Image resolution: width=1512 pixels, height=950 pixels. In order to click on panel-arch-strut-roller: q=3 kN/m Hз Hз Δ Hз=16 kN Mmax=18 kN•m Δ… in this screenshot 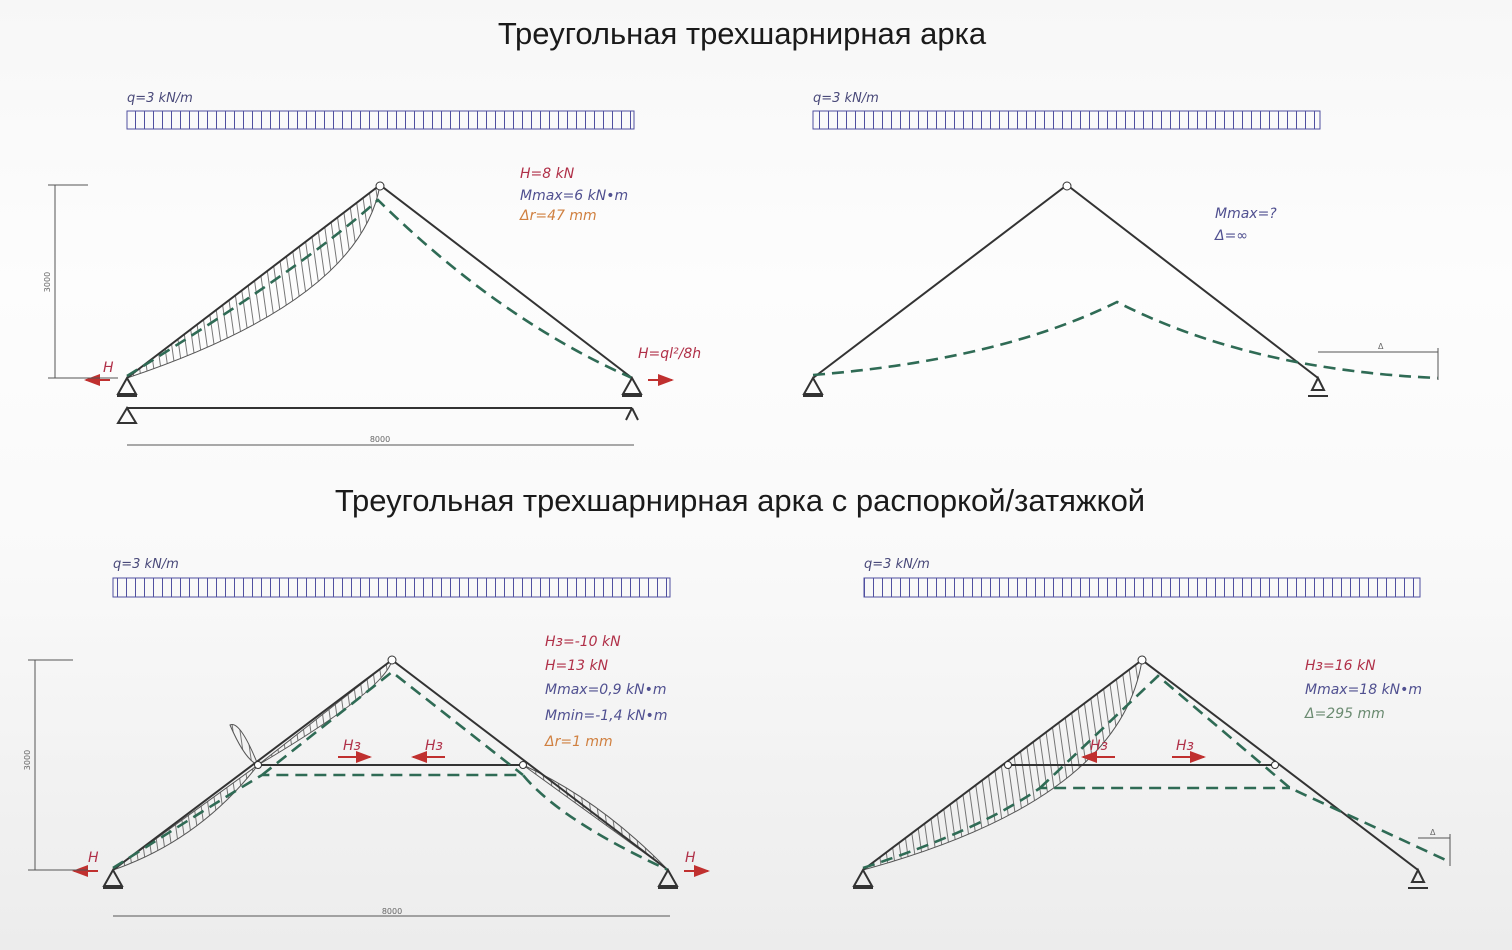, I will do `click(1151, 723)`.